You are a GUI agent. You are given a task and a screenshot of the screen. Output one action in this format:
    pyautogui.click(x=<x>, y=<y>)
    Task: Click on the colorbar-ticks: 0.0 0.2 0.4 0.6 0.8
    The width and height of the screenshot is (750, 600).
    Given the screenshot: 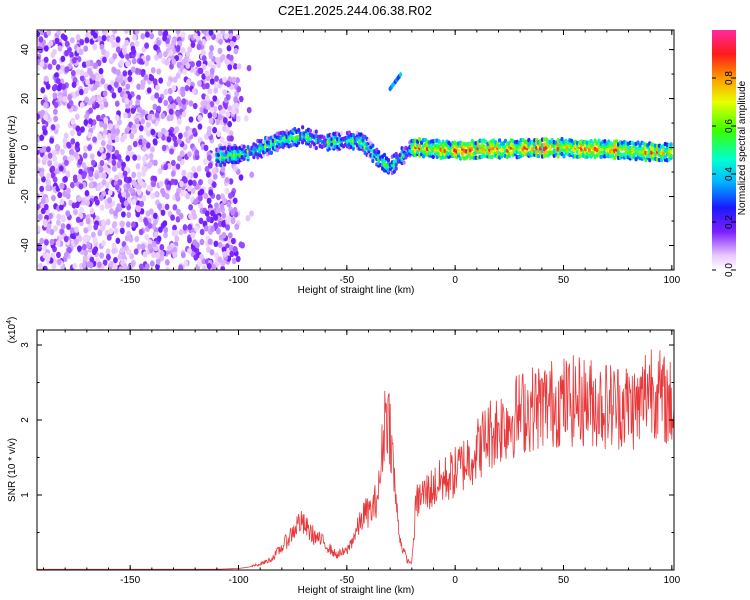 What is the action you would take?
    pyautogui.click(x=724, y=174)
    